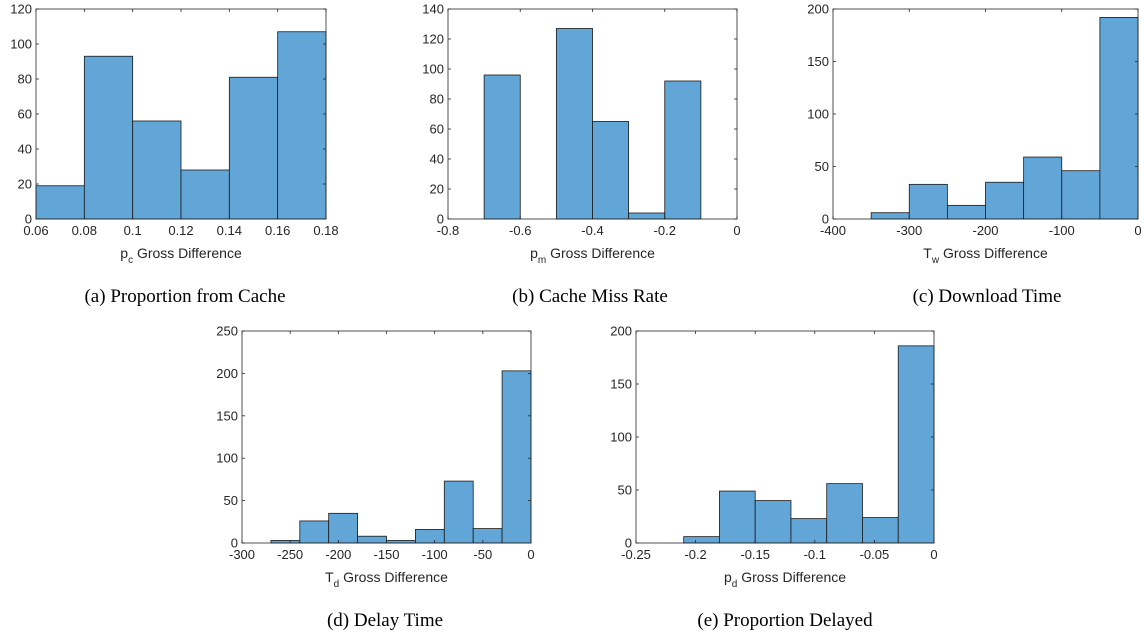  I want to click on x-axis-label-subscript: c, so click(130, 260).